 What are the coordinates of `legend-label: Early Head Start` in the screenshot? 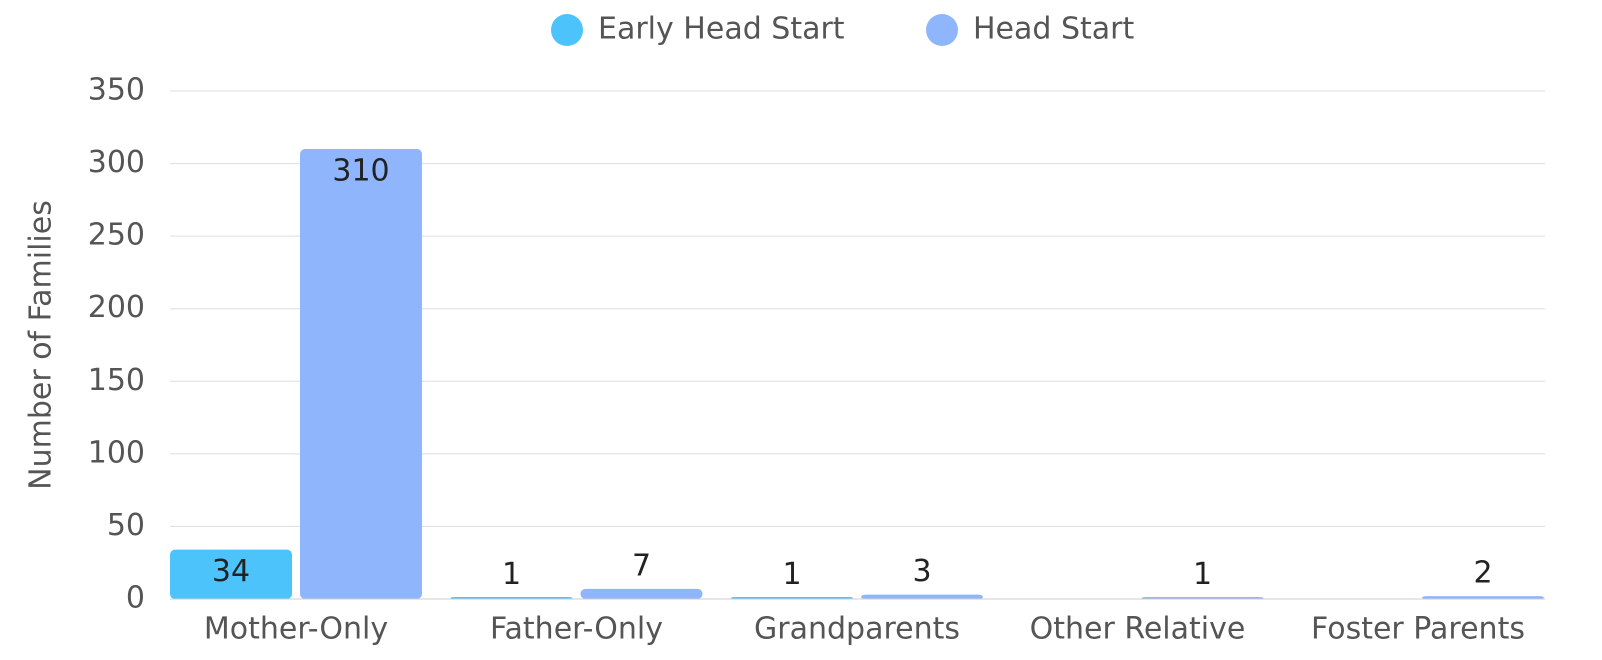 It's located at (721, 29).